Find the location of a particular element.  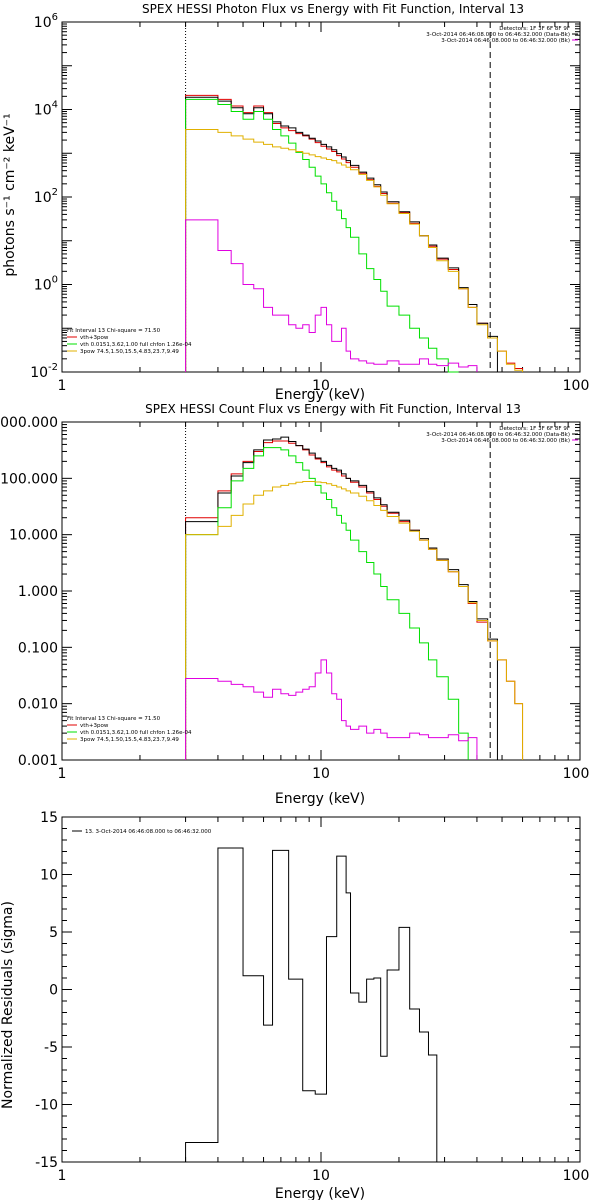

y-tick-label: 10⁻² is located at coordinates (44, 371).